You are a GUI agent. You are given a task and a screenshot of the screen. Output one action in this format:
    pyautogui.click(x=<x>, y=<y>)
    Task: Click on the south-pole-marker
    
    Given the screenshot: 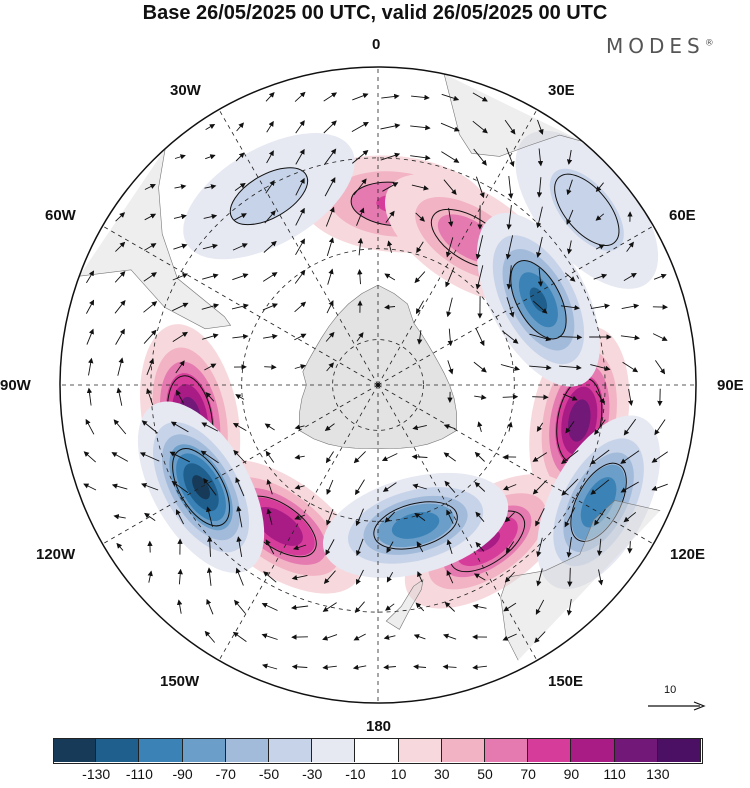 What is the action you would take?
    pyautogui.click(x=378, y=385)
    